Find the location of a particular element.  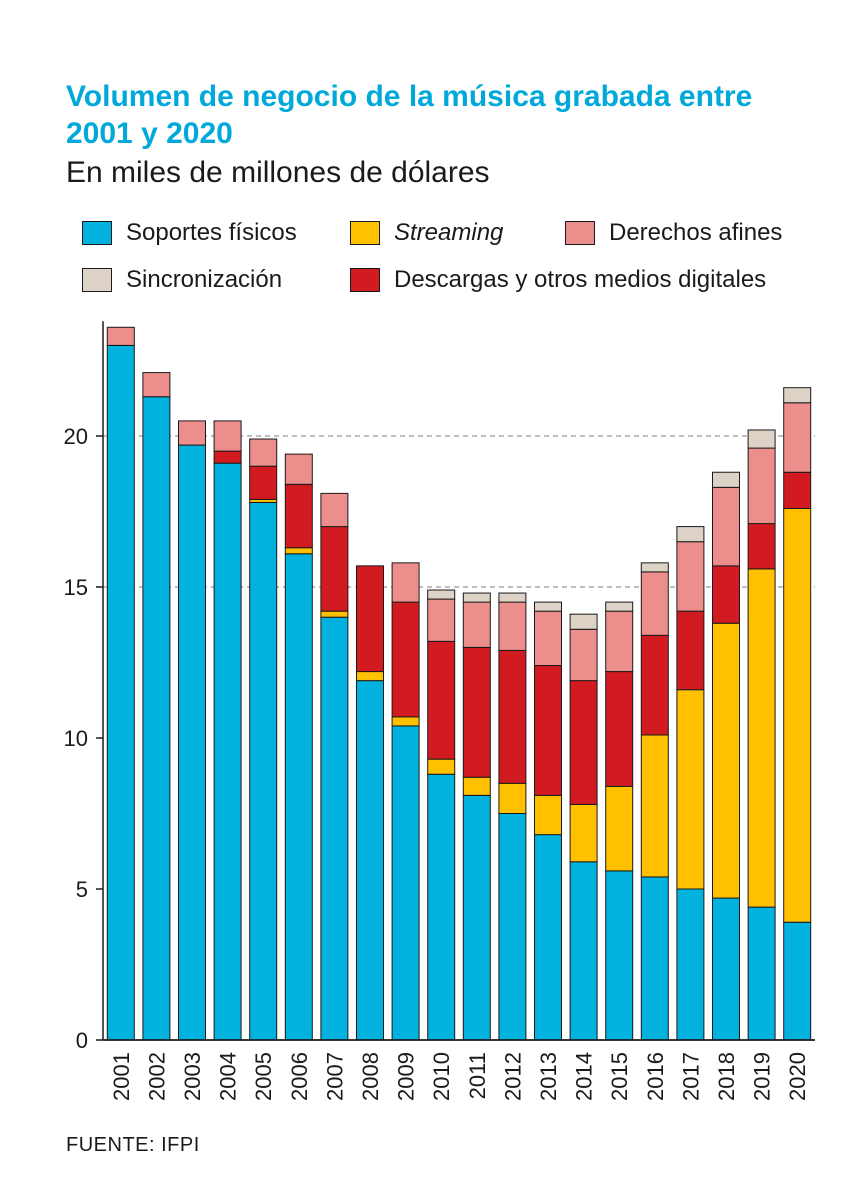

x-tick-label-2020: 2020 is located at coordinates (797, 1076).